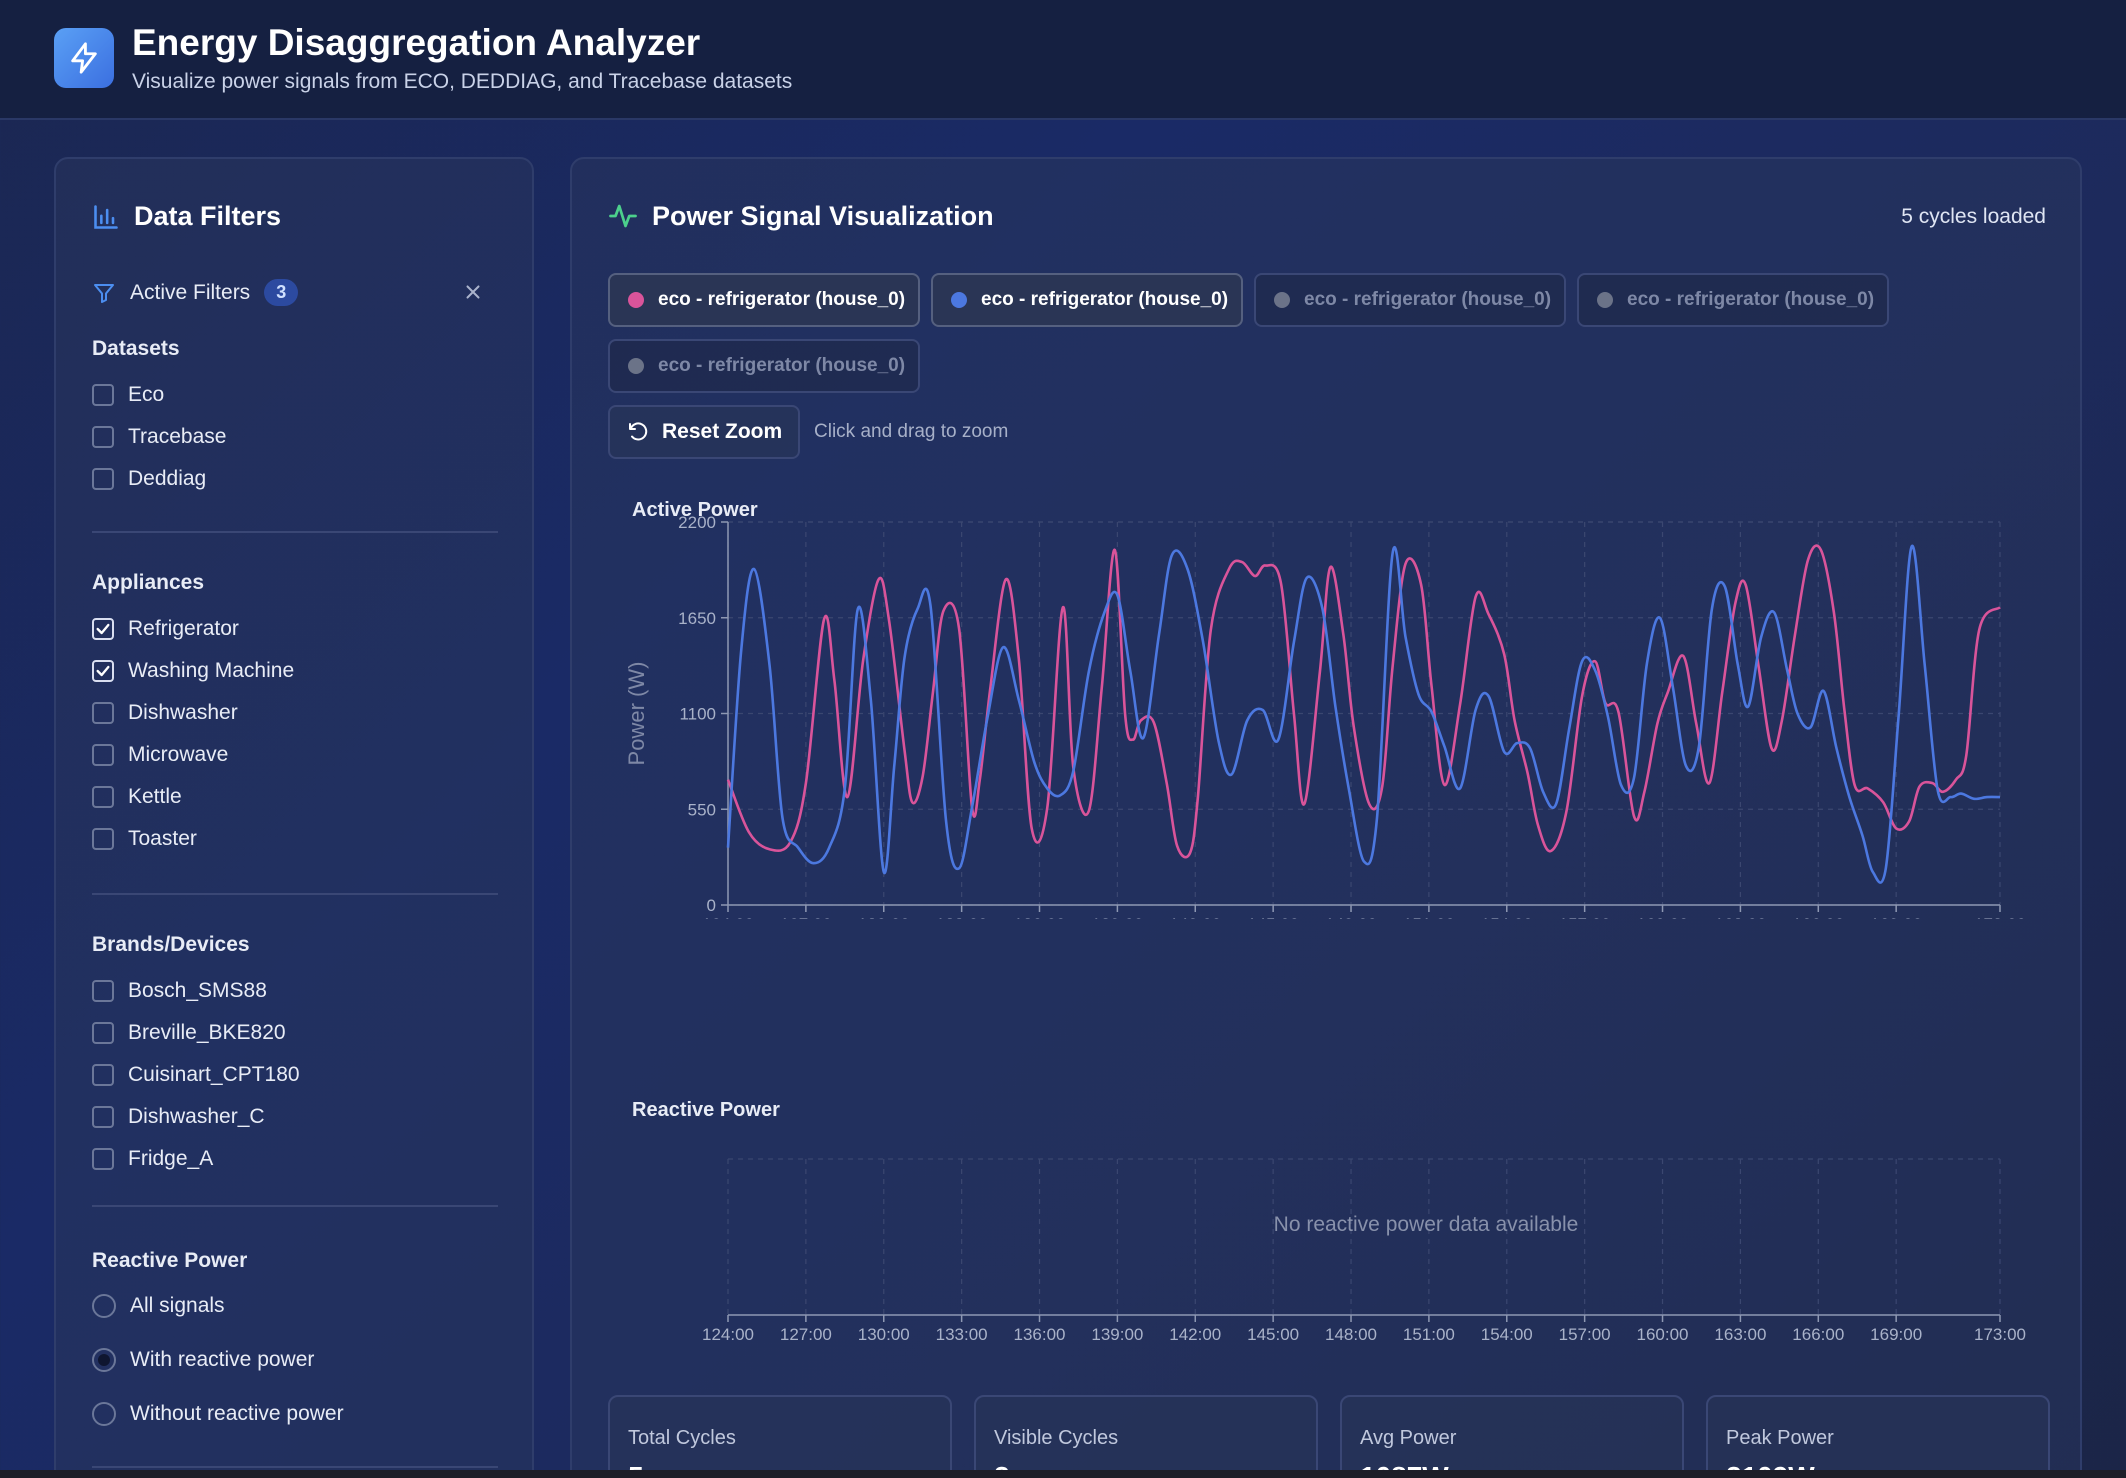 This screenshot has width=2126, height=1478. What do you see at coordinates (1146, 1436) in the screenshot?
I see `stat-visible-cycles: Visible Cycles2` at bounding box center [1146, 1436].